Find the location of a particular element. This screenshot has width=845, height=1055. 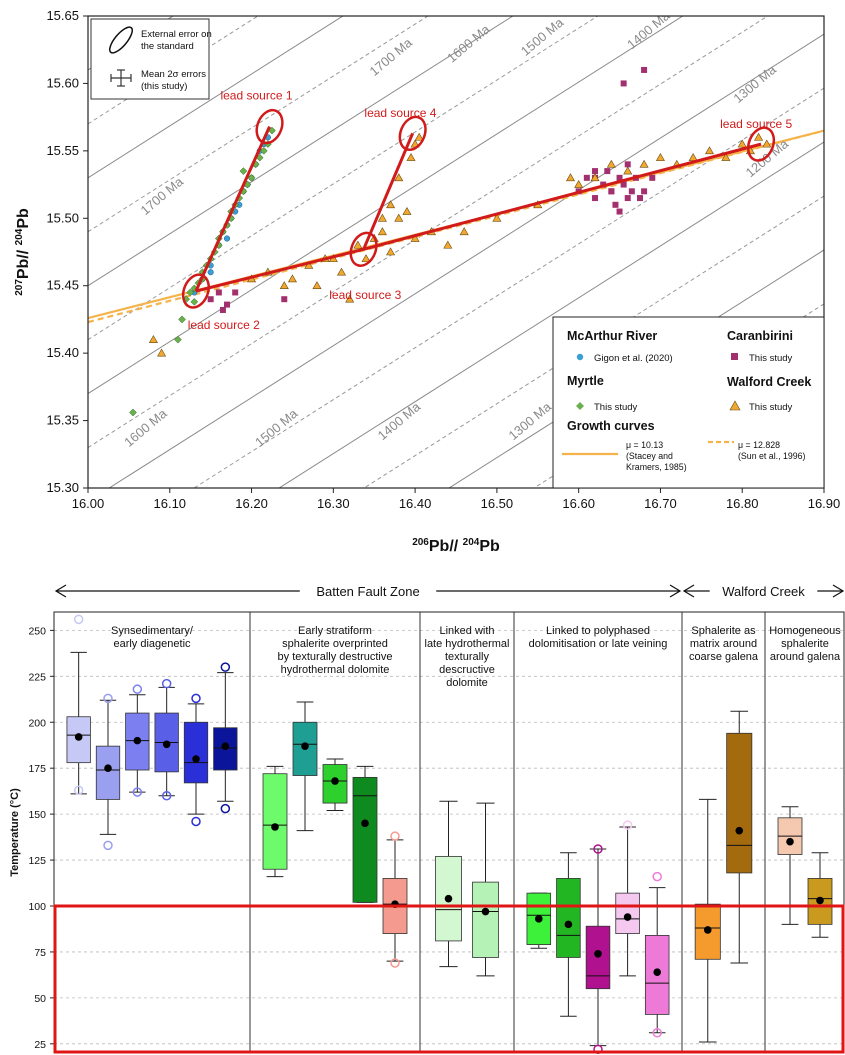

legend-frame is located at coordinates (688, 402).